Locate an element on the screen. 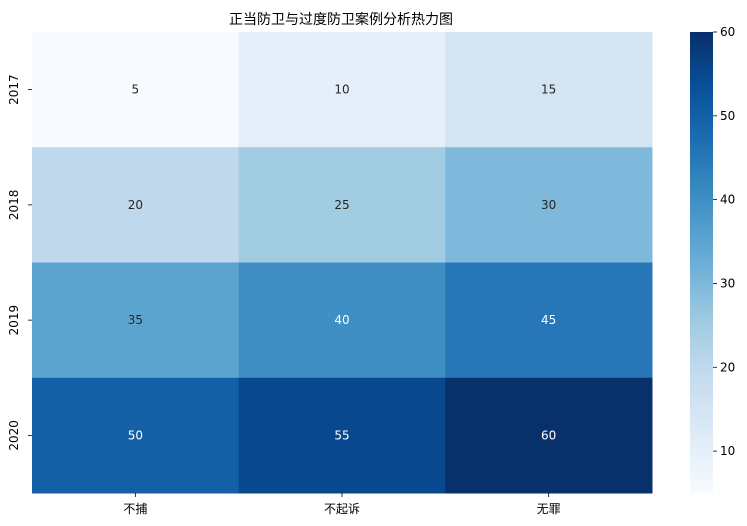 The height and width of the screenshot is (526, 747). cell-value-label: 5 is located at coordinates (136, 90).